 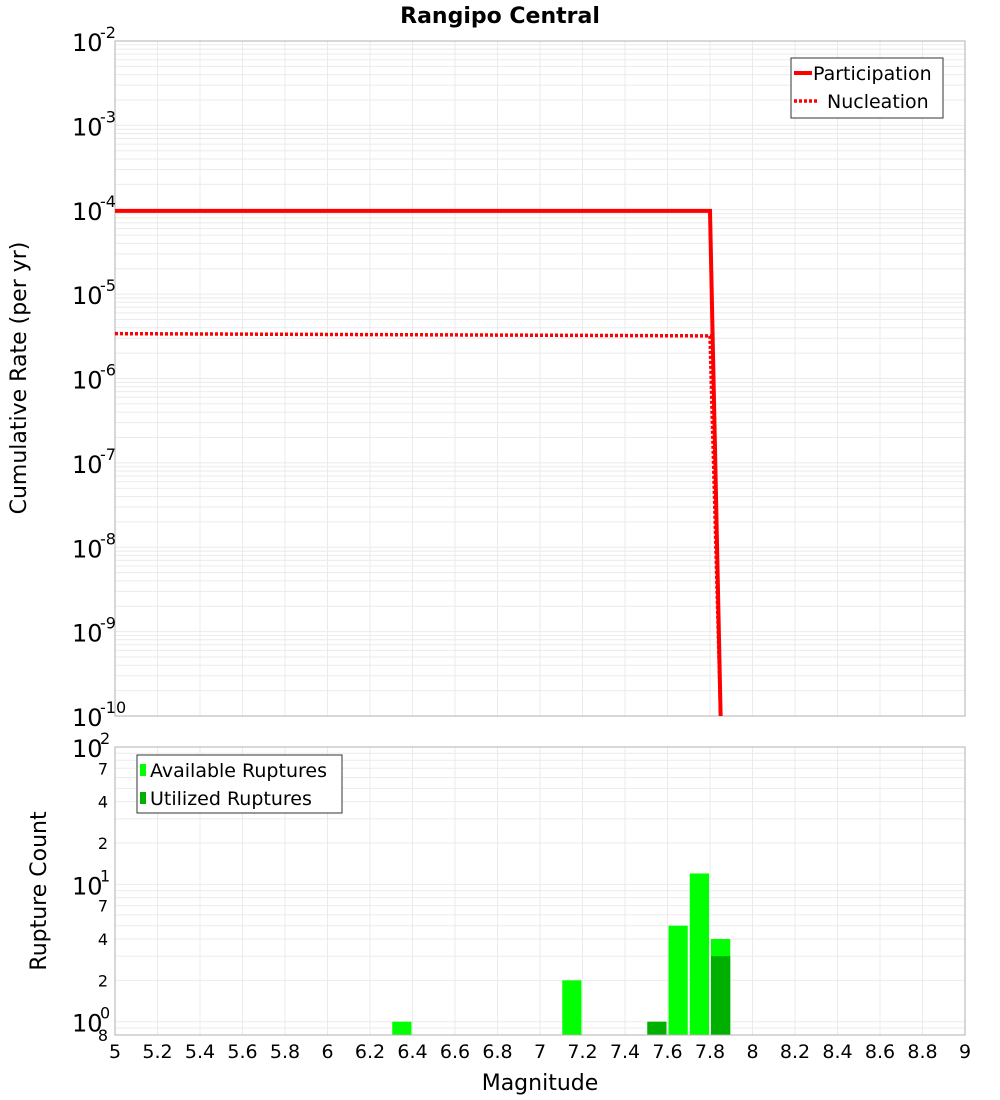 What do you see at coordinates (108, 285) in the screenshot?
I see `y-tick-exponent: -5` at bounding box center [108, 285].